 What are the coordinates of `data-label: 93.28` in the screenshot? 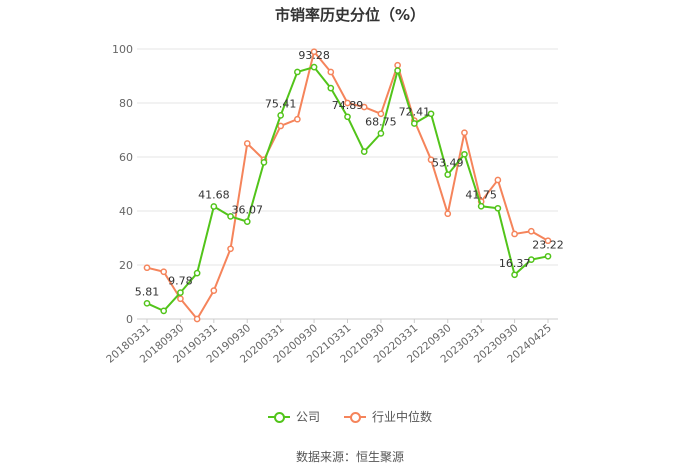 It's located at (314, 55).